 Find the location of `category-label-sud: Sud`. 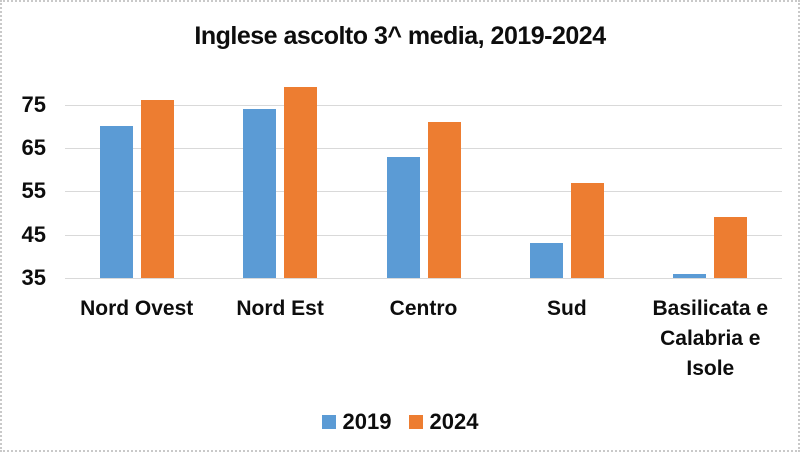

category-label-sud: Sud is located at coordinates (567, 308).